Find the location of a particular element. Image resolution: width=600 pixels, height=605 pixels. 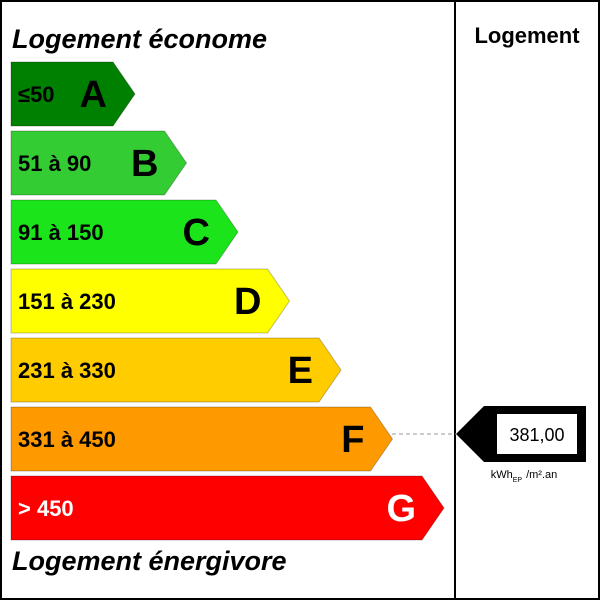

class-range: 331 à 450 is located at coordinates (67, 439).